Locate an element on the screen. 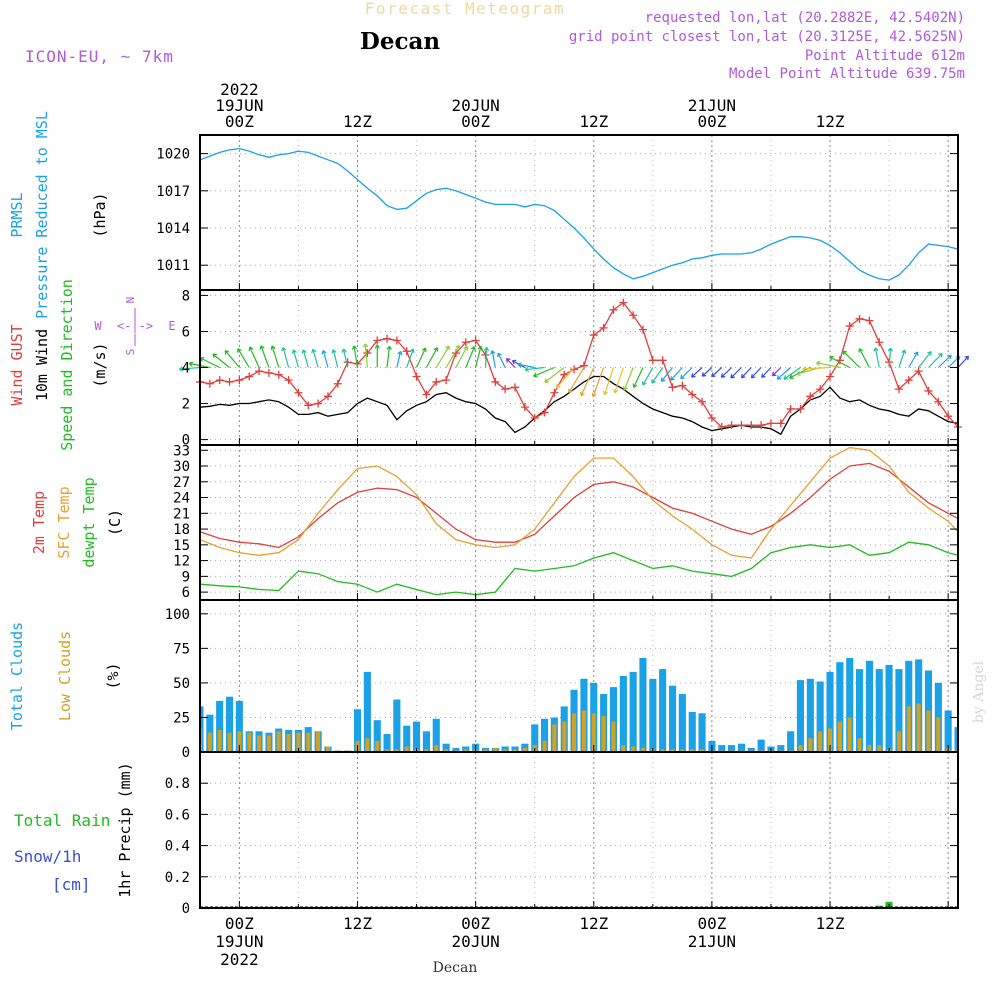 This screenshot has width=1000, height=1000. y-tick-label-wind: 2 is located at coordinates (186, 405).